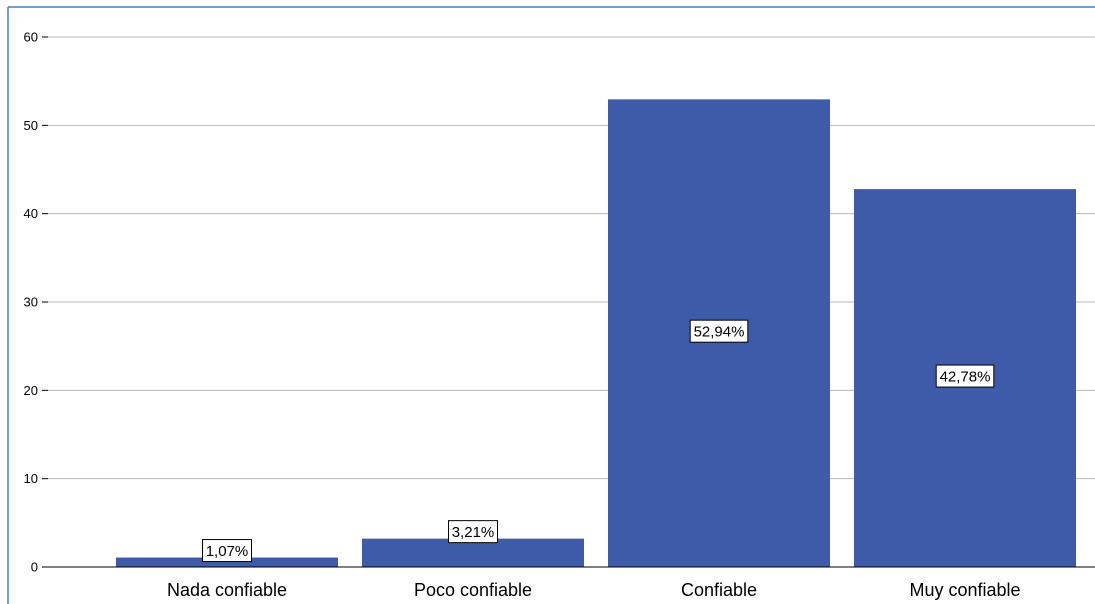 Image resolution: width=1095 pixels, height=604 pixels. Describe the element at coordinates (31, 390) in the screenshot. I see `y-tick-label: 20` at that location.